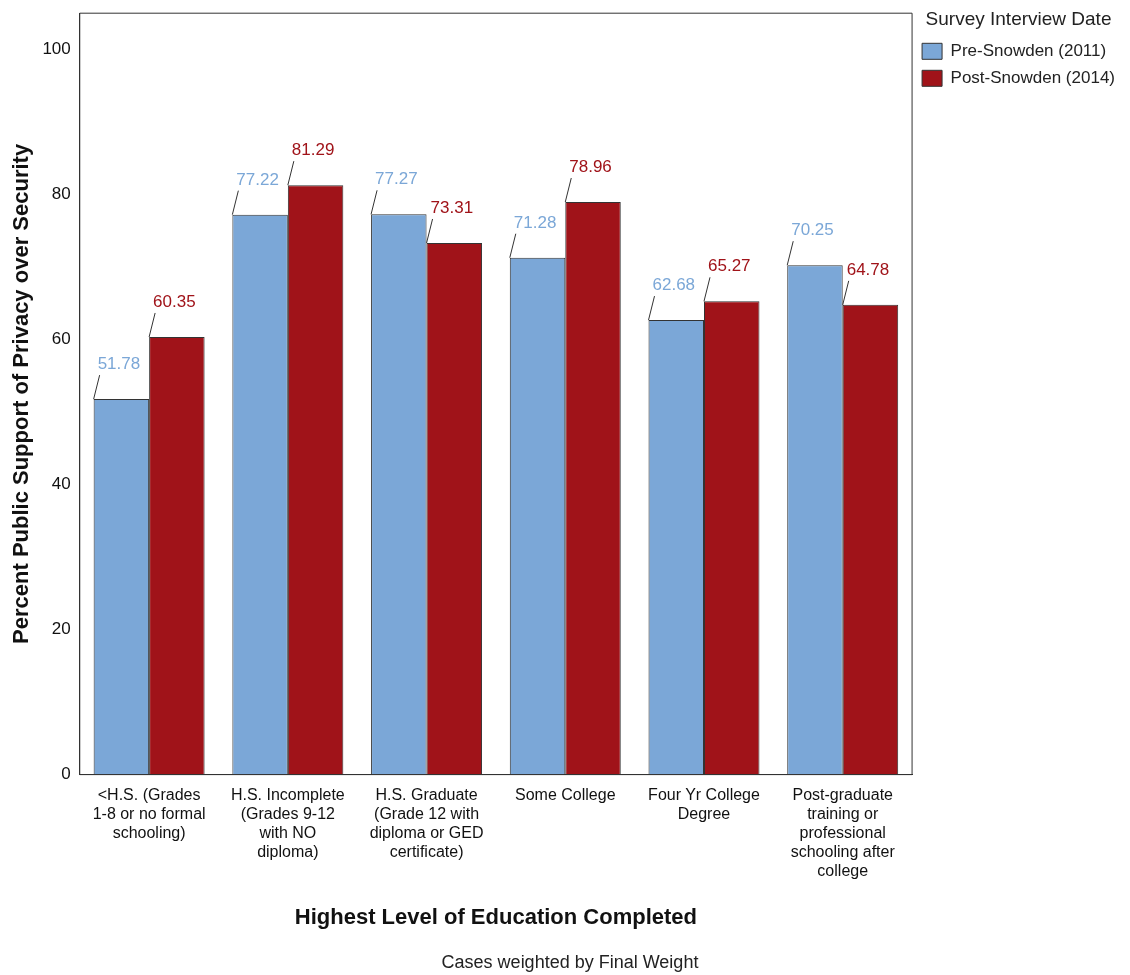 This screenshot has width=1130, height=975. What do you see at coordinates (843, 832) in the screenshot?
I see `x-tick-label: Post-graduate training or professional schooling after college` at bounding box center [843, 832].